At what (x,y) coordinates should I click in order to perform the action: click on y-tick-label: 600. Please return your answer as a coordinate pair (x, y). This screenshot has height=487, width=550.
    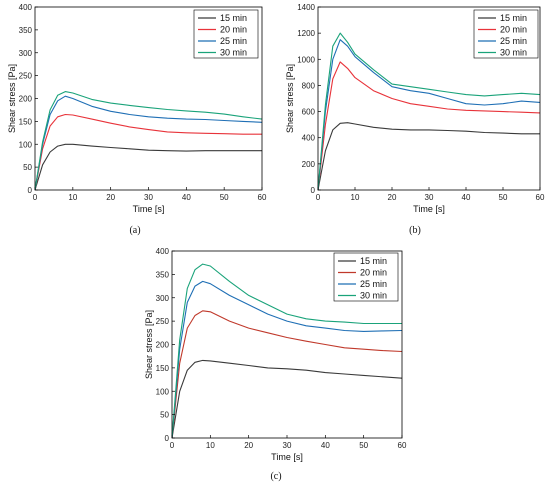
    Looking at the image, I should click on (309, 112).